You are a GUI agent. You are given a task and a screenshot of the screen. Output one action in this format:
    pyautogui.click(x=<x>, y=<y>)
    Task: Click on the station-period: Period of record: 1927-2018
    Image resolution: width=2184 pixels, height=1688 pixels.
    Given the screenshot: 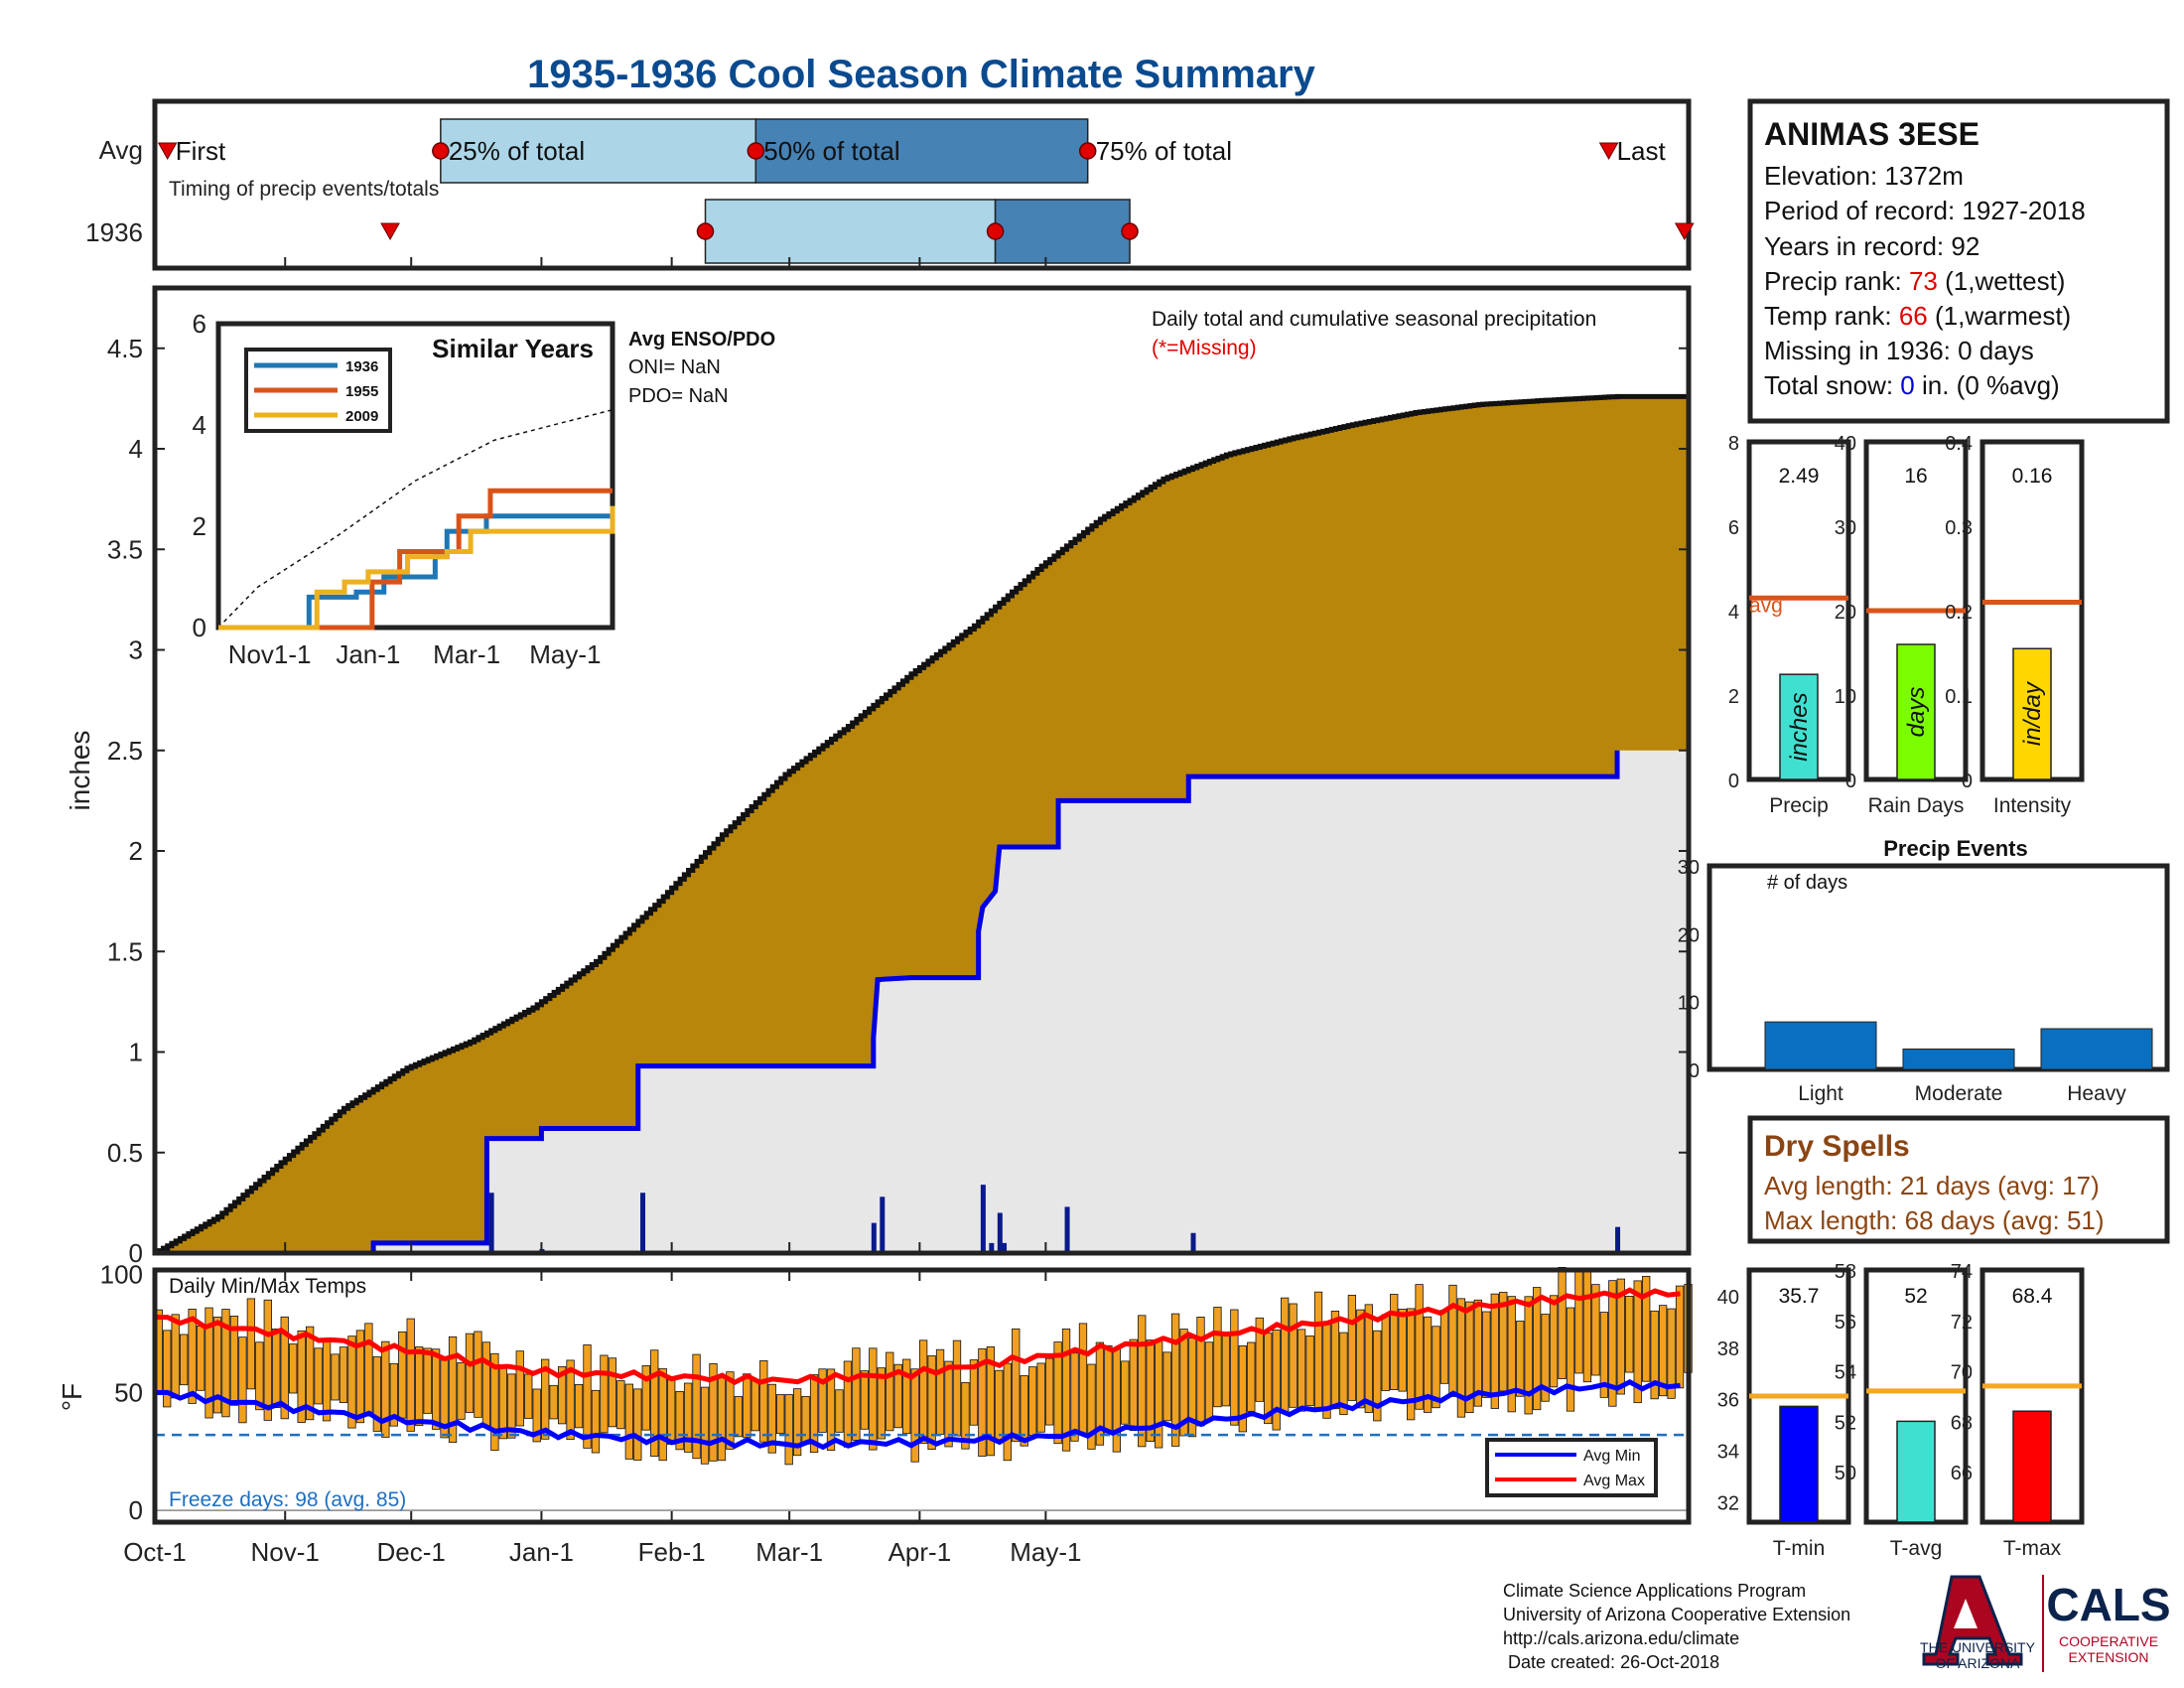 What is the action you would take?
    pyautogui.click(x=1925, y=210)
    